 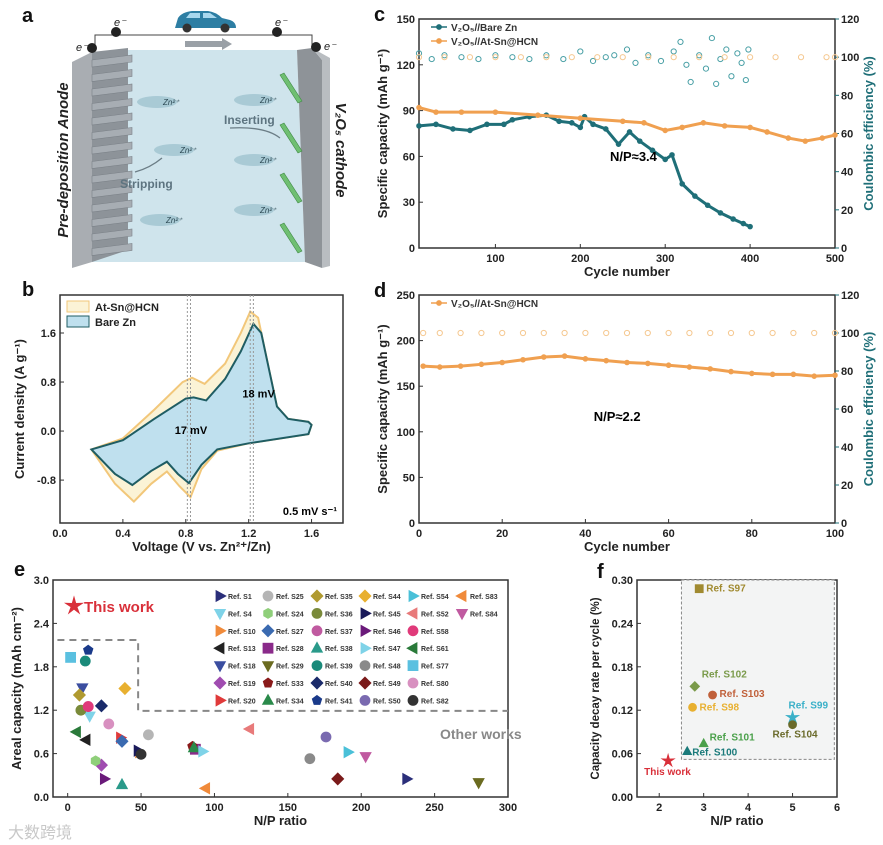 I want to click on y-tick-label: 1.2, so click(x=41, y=711).